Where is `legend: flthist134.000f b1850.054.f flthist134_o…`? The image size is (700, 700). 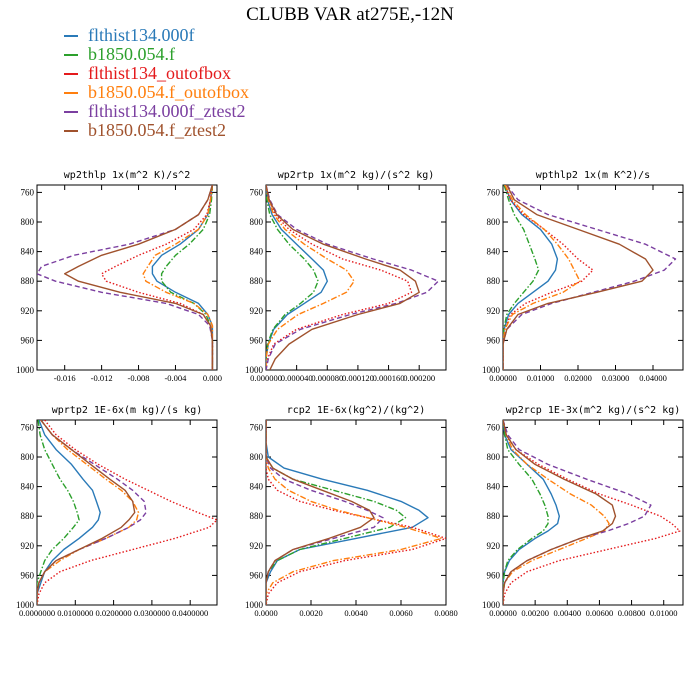
legend: flthist134.000f b1850.054.f flthist134_o… is located at coordinates (156, 83).